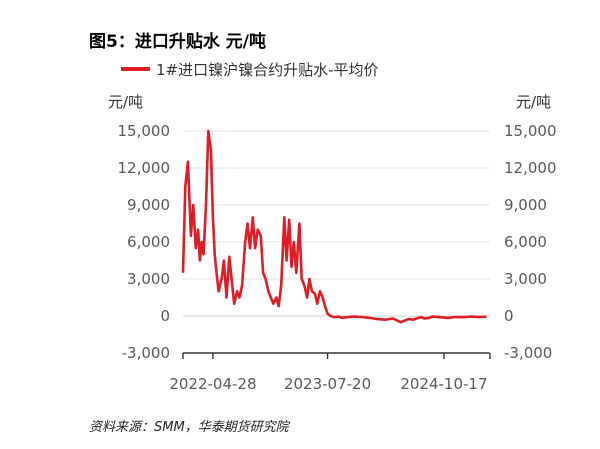 This screenshot has width=600, height=449. I want to click on x-tick-label: 2024-10-17, so click(443, 384).